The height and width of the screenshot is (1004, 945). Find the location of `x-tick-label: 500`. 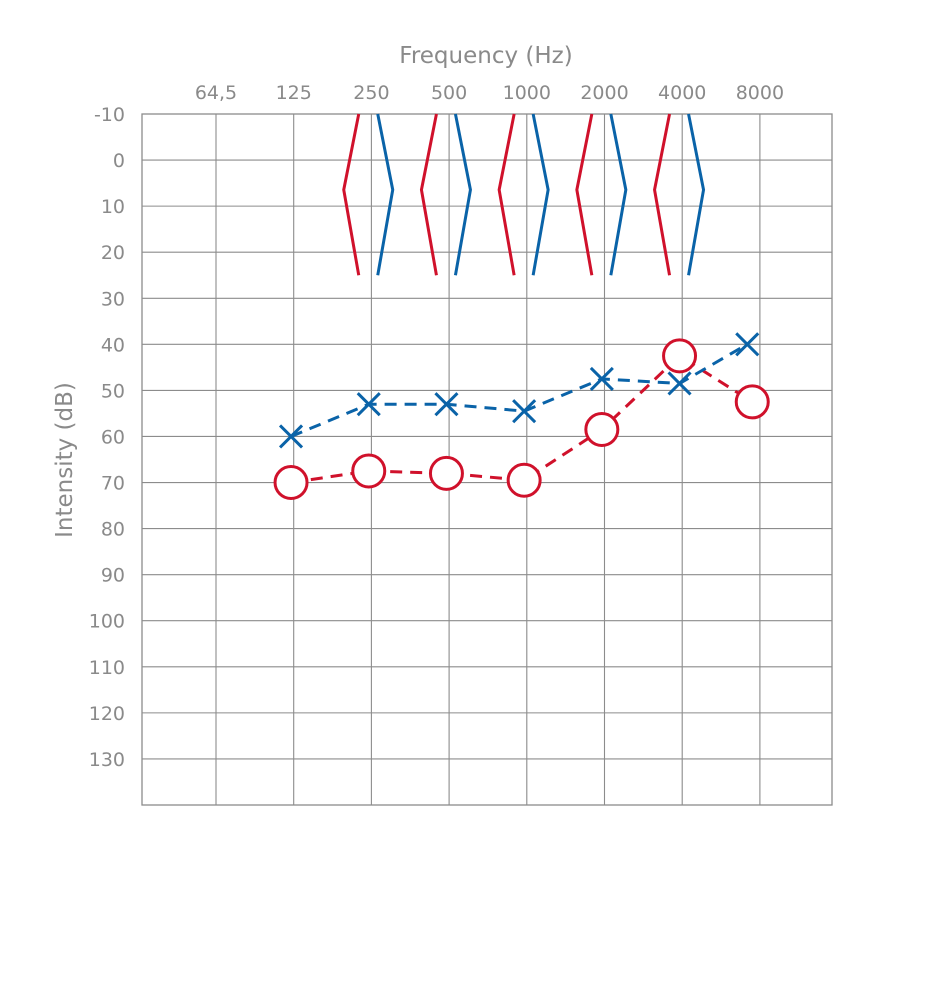

x-tick-label: 500 is located at coordinates (449, 93).